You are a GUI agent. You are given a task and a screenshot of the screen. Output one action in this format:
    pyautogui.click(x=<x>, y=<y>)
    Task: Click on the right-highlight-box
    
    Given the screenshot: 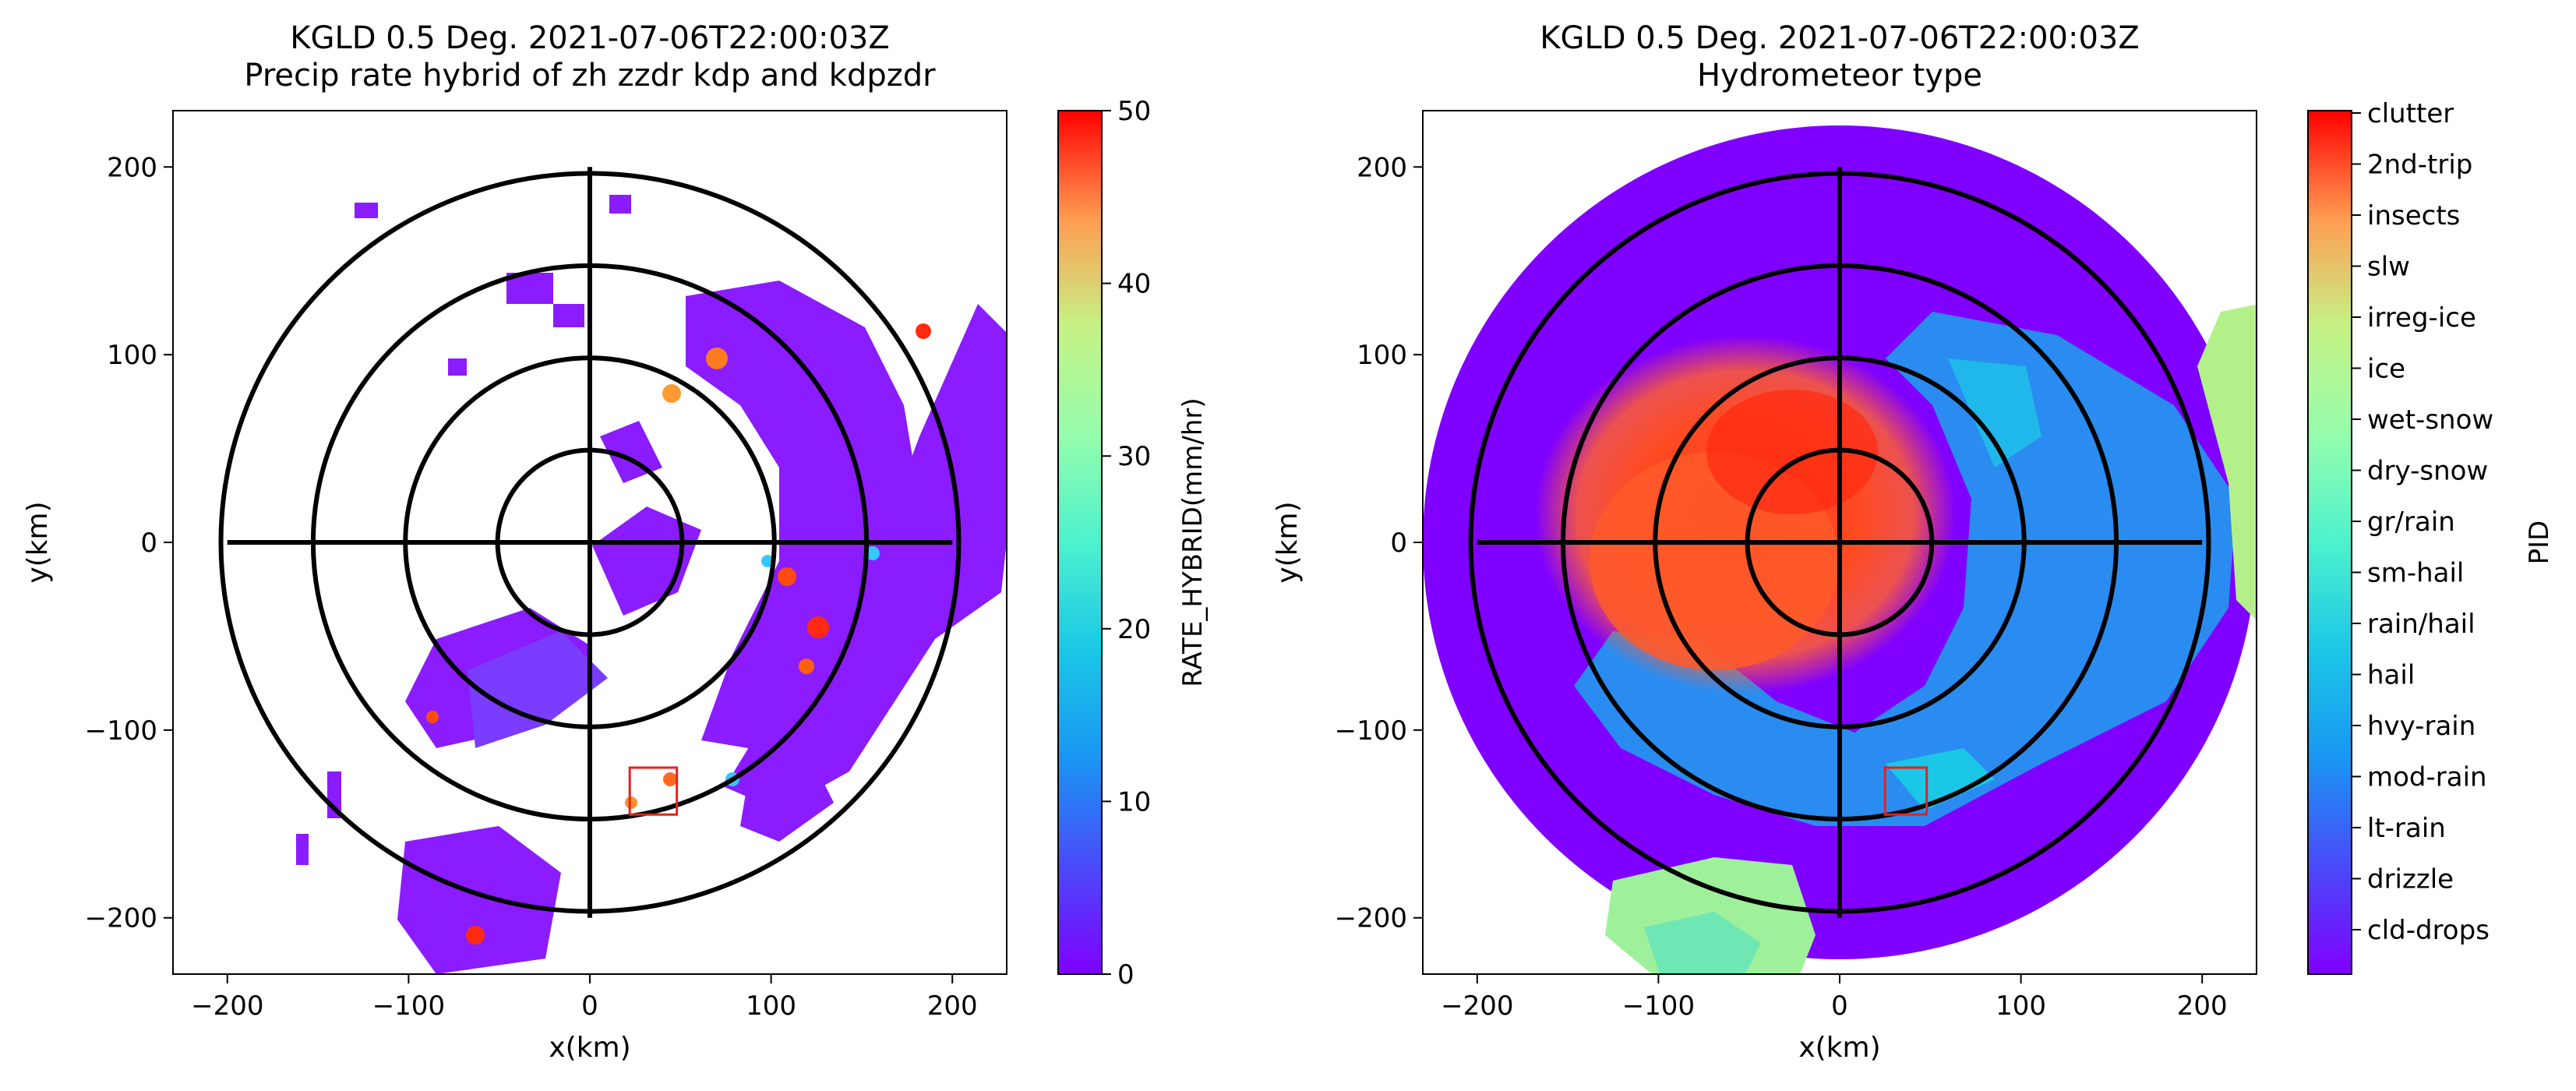 What is the action you would take?
    pyautogui.click(x=1905, y=791)
    